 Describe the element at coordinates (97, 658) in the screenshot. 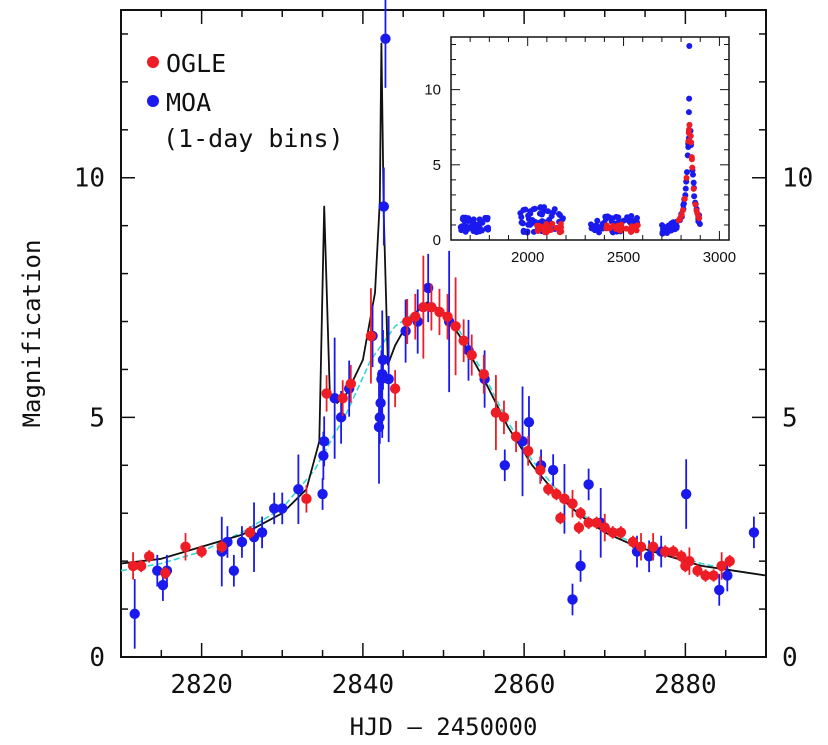

I see `y-tick-label: 0` at that location.